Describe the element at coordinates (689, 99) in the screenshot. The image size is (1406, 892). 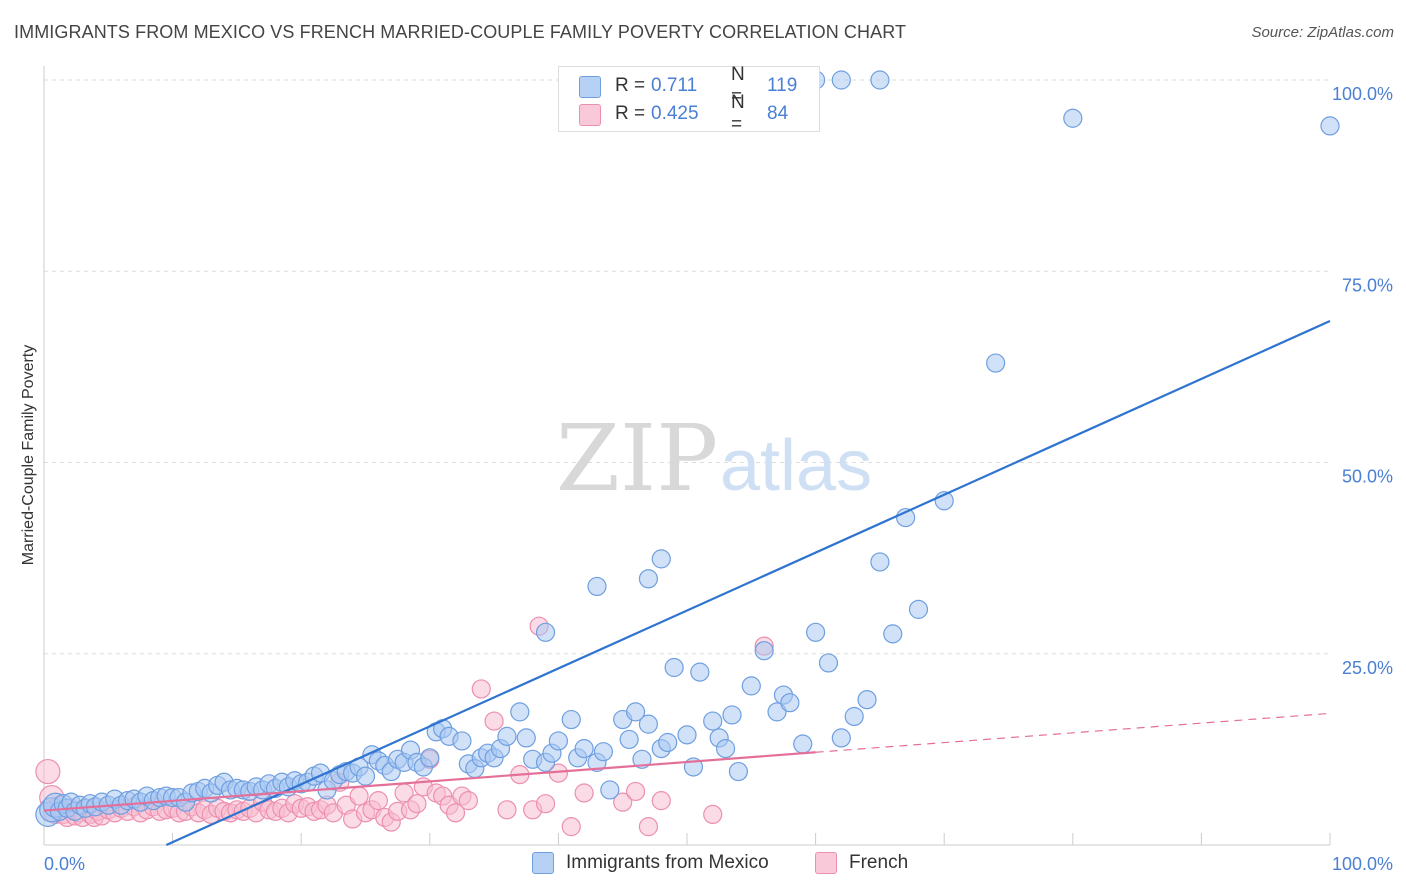
I see `correlation-legend: R = 0.711 N = 119 R = 0.425 N = 84` at that location.